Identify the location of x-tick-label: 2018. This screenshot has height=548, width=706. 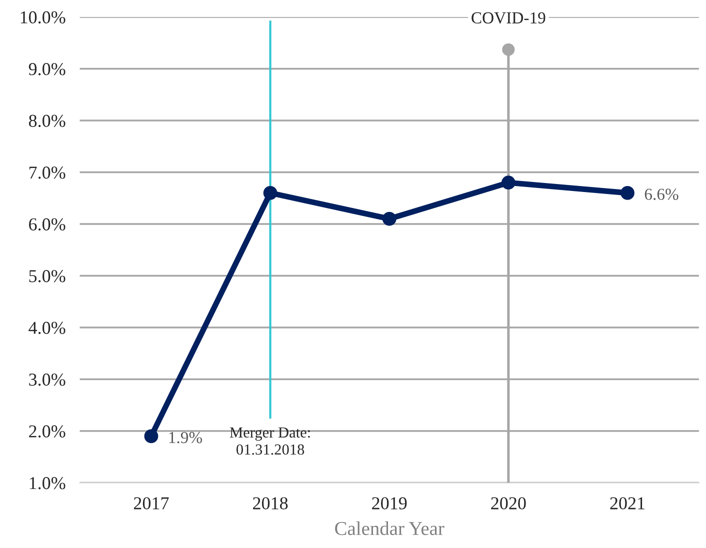
(270, 503).